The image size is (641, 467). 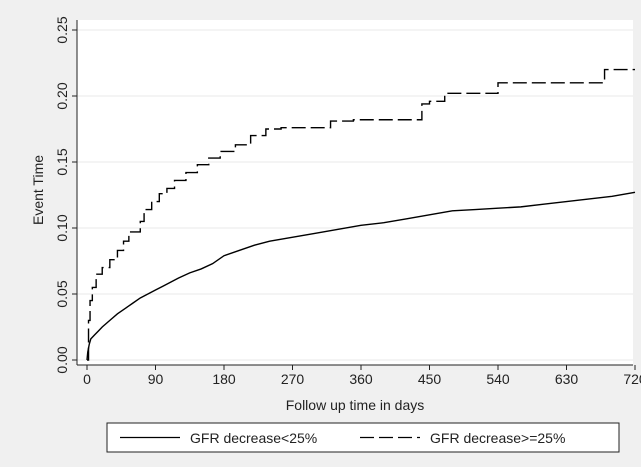 What do you see at coordinates (632, 379) in the screenshot?
I see `x-tick-label: 720` at bounding box center [632, 379].